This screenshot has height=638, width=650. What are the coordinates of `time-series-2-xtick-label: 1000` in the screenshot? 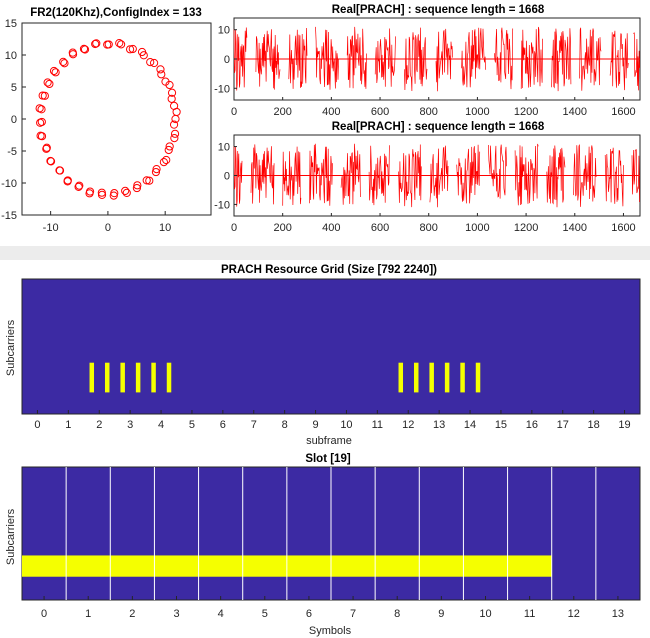 It's located at (477, 228).